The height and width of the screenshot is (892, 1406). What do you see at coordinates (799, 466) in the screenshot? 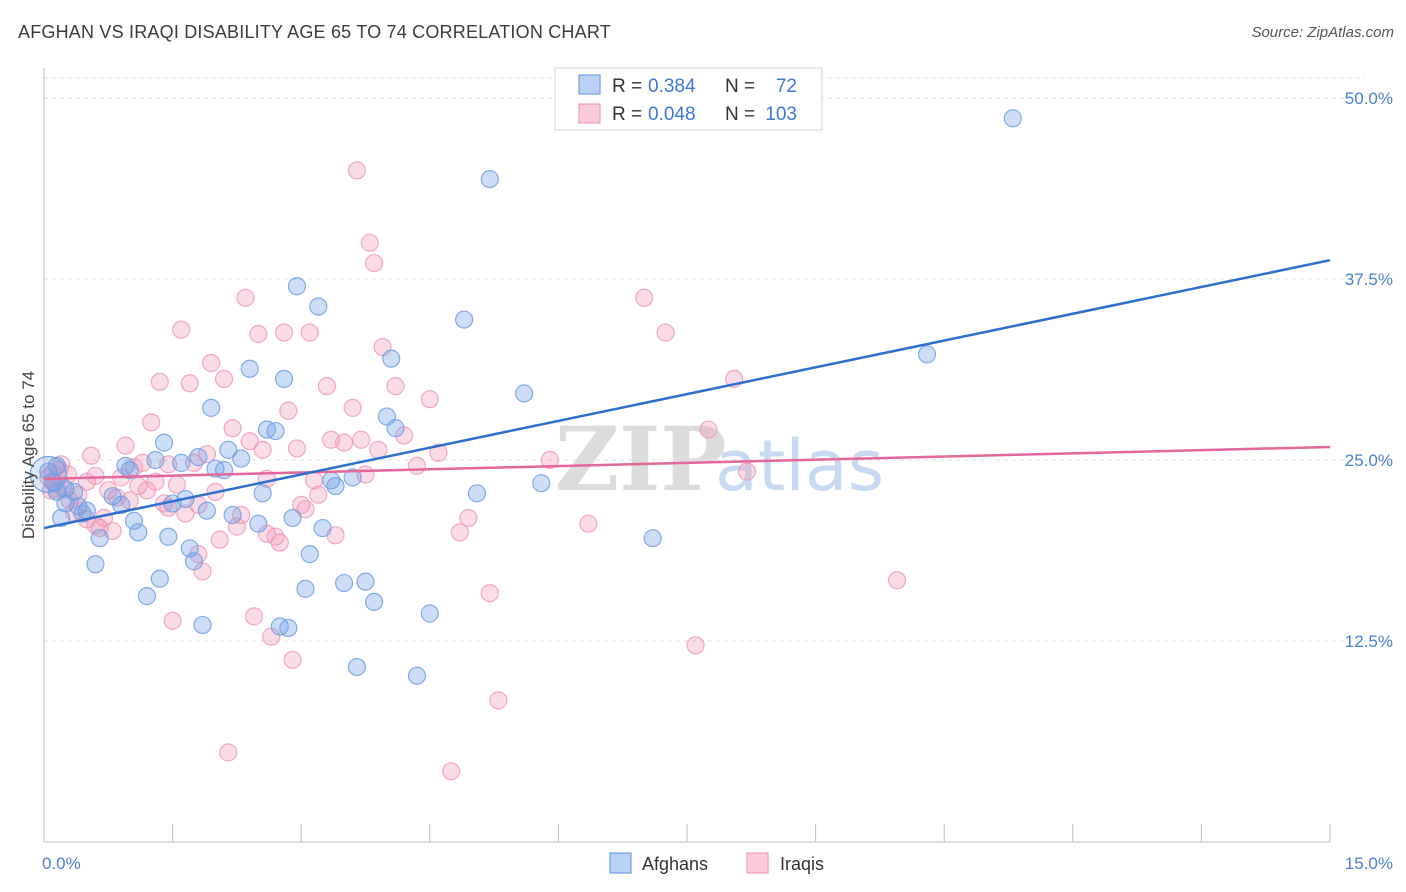
I see `watermark-atlas: atlas` at bounding box center [799, 466].